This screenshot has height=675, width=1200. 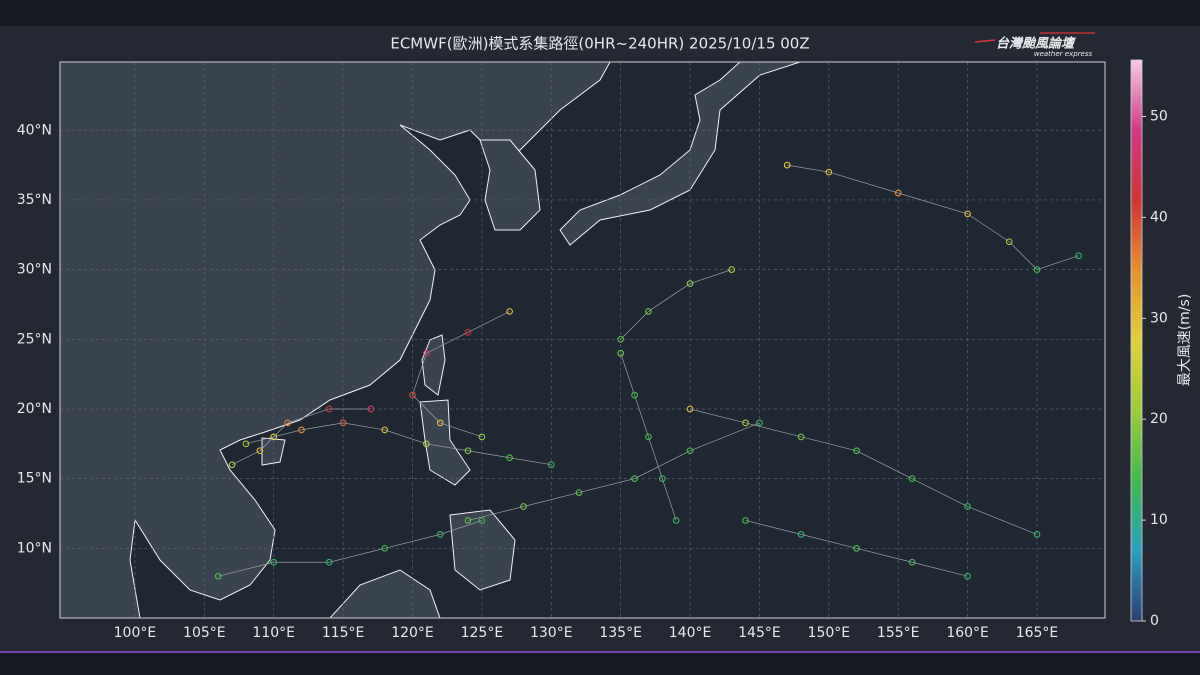 I want to click on y-tick-label: 20°N, so click(x=34, y=409).